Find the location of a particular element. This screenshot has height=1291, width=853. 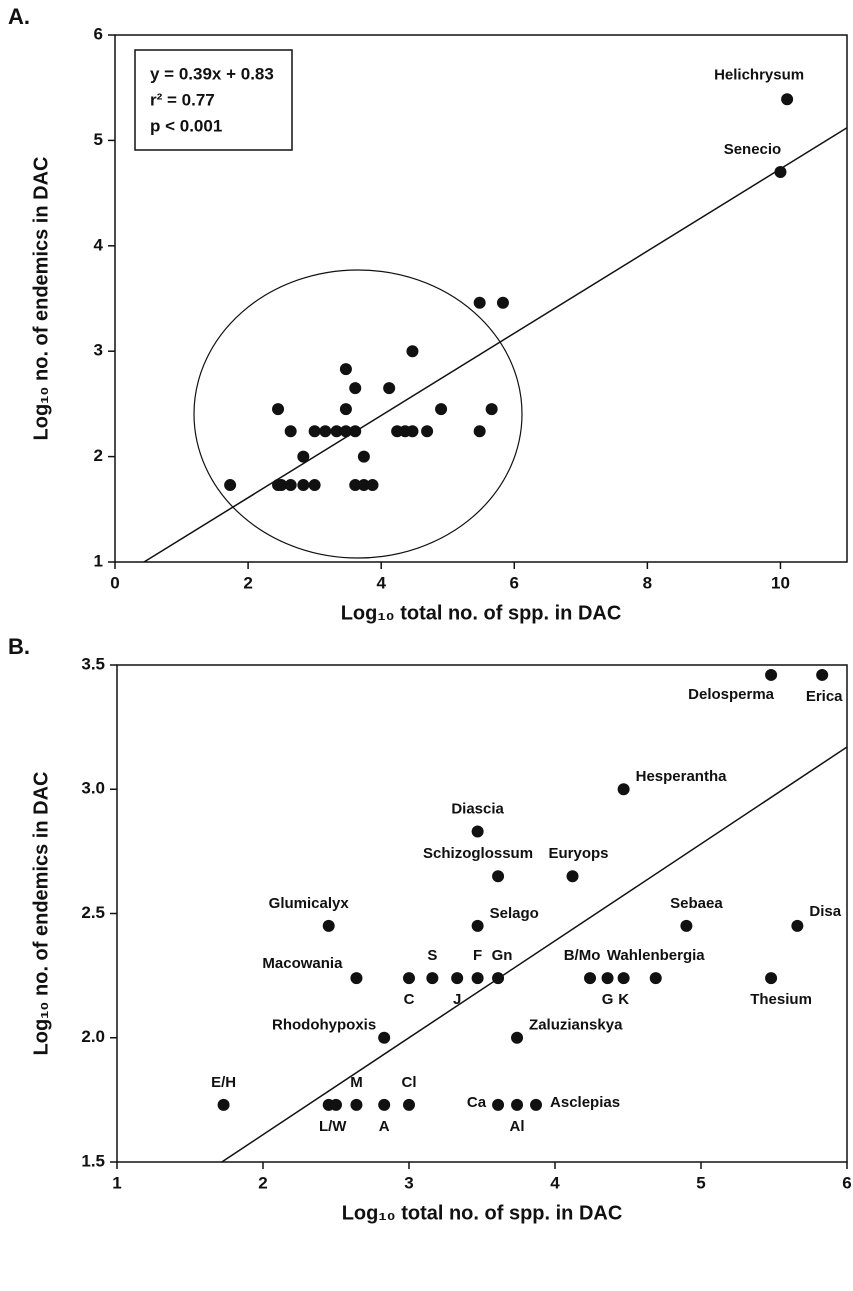

point-label: Cl is located at coordinates (409, 1082).